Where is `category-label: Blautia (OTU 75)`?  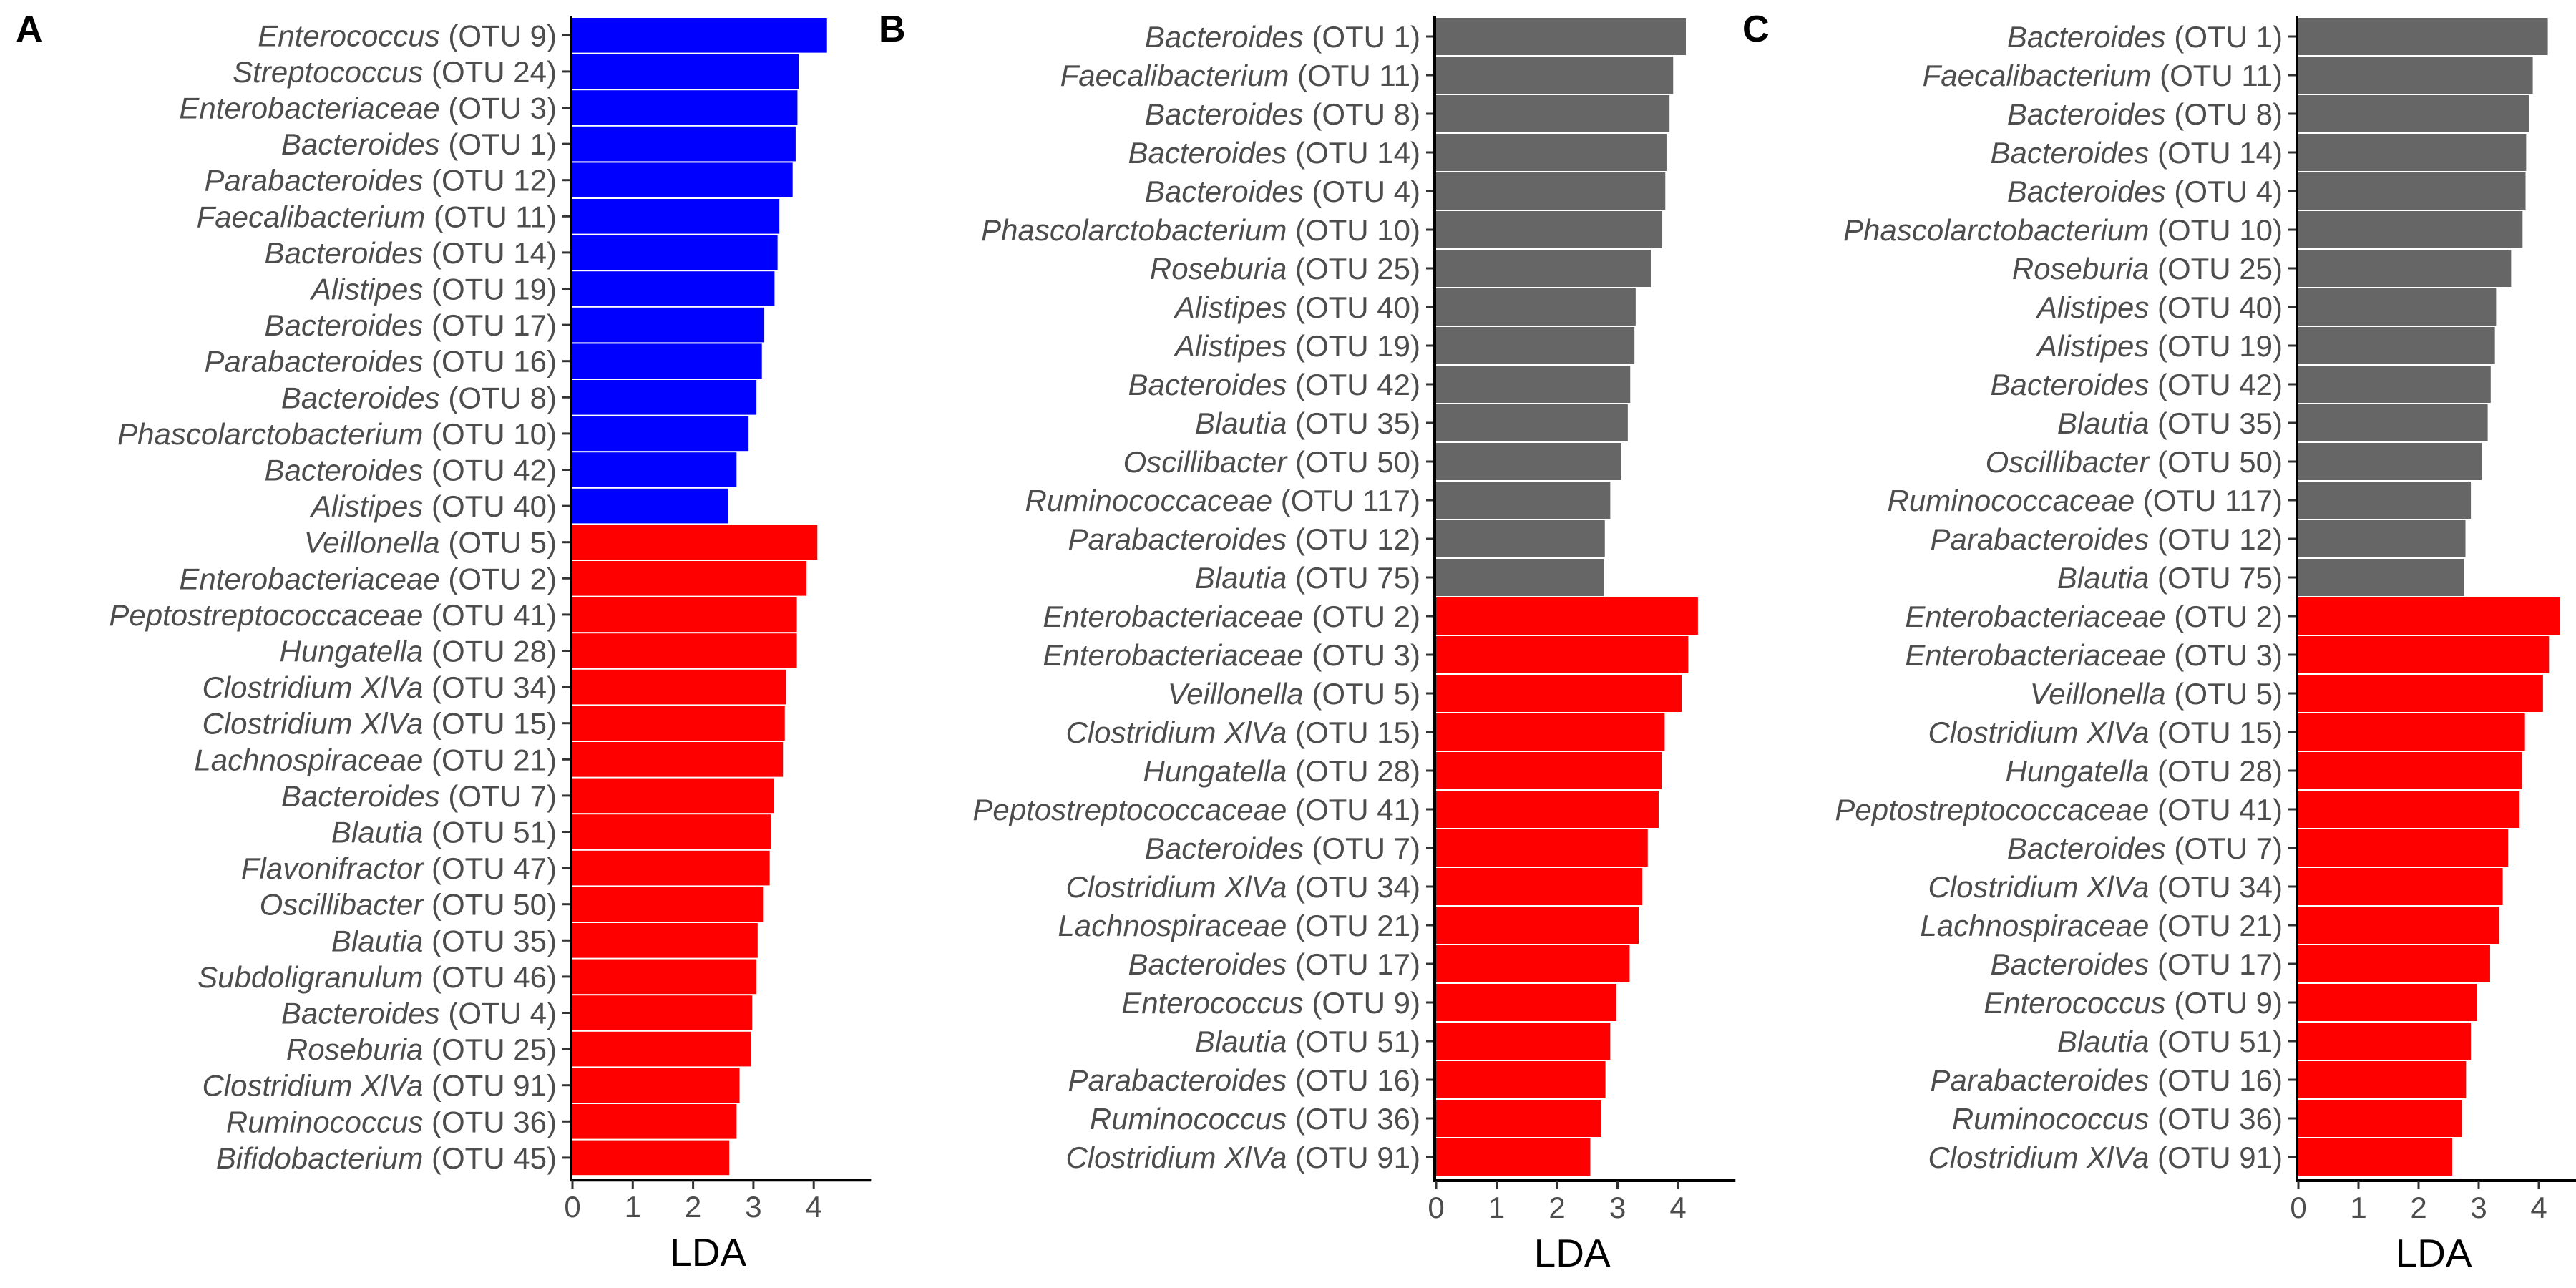
category-label: Blautia (OTU 75) is located at coordinates (2170, 578).